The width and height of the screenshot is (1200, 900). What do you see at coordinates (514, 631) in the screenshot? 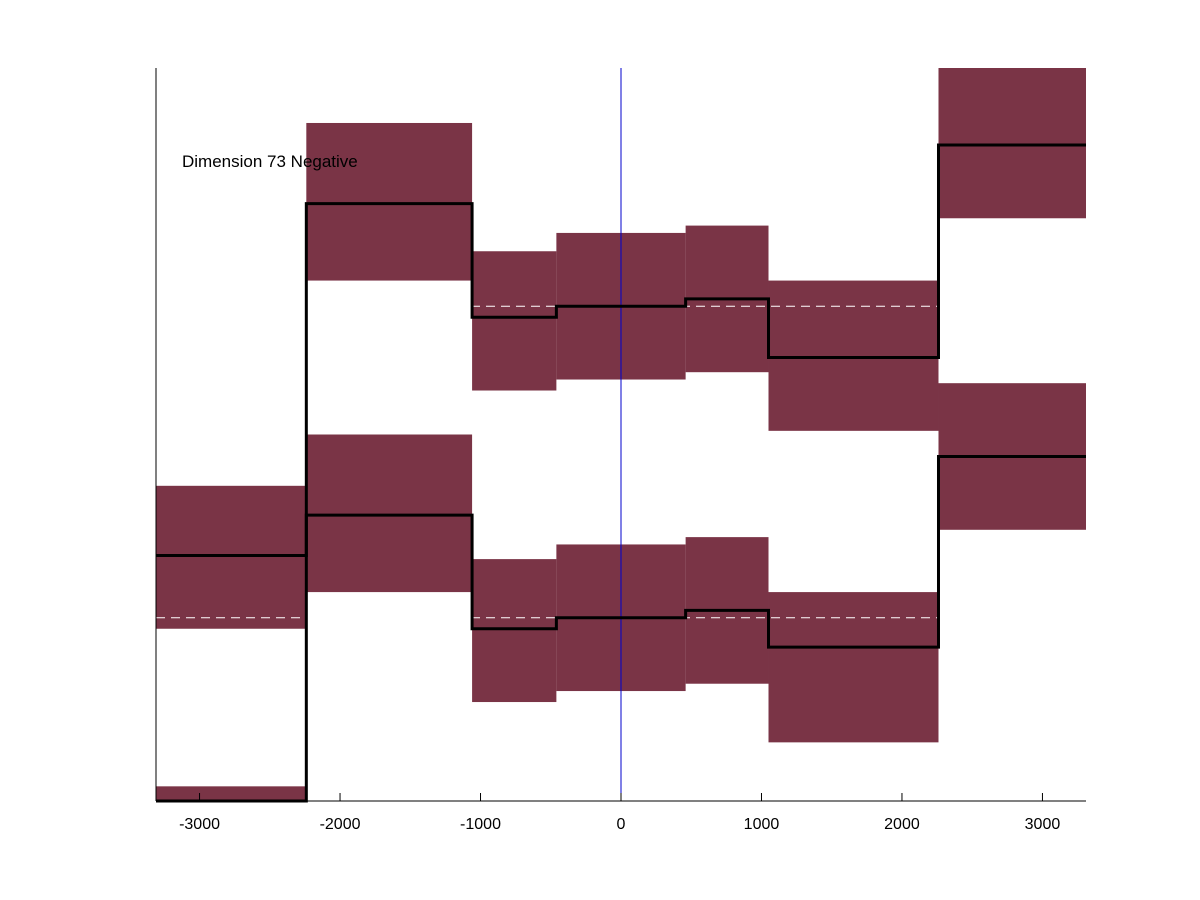
I see `band-p0-s2` at bounding box center [514, 631].